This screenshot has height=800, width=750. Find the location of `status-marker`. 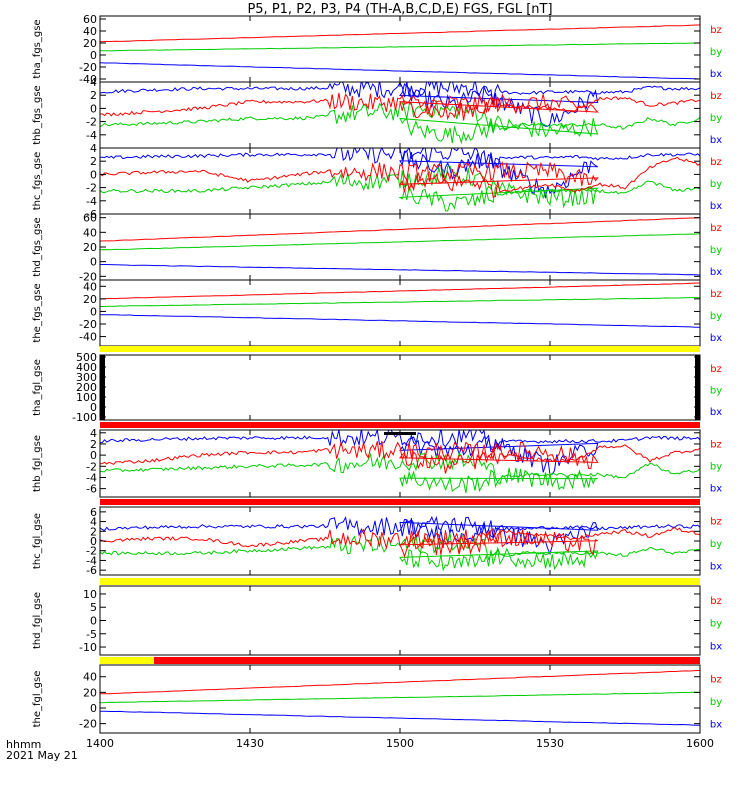

status-marker is located at coordinates (400, 433).